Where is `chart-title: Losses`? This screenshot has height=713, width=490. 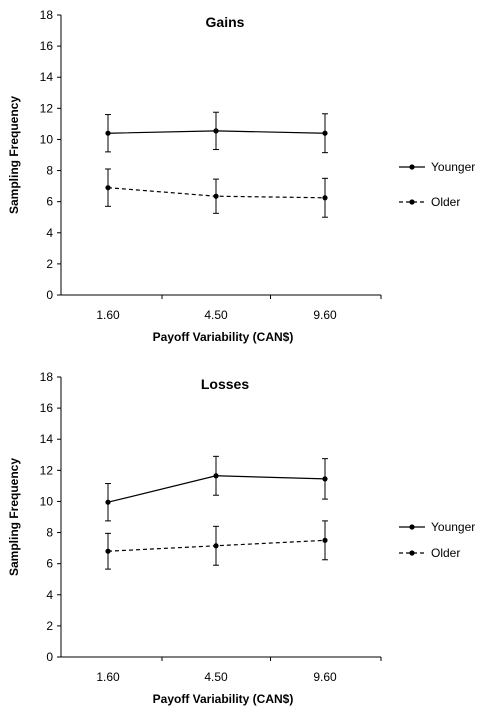 chart-title: Losses is located at coordinates (225, 384).